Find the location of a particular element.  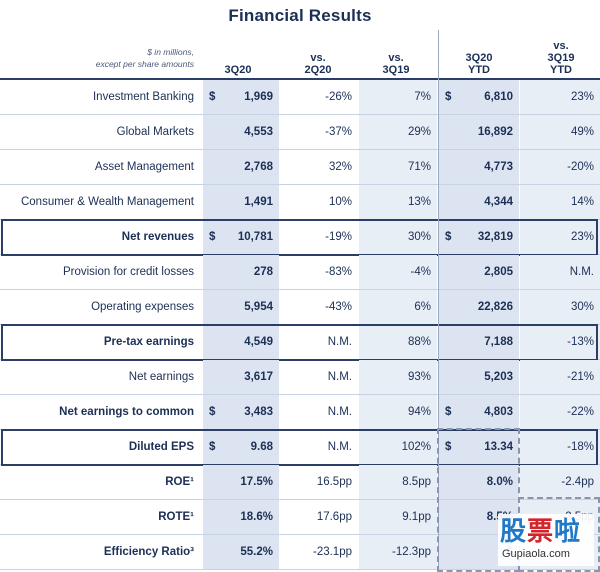

row-label: Pre-tax earnings is located at coordinates (148, 342).